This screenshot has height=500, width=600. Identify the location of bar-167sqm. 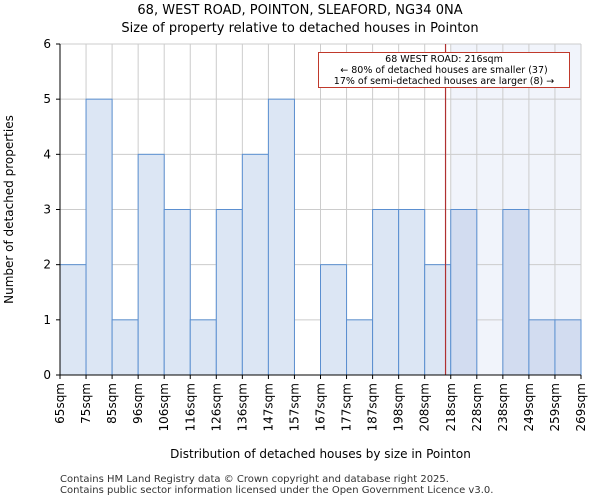
(334, 320).